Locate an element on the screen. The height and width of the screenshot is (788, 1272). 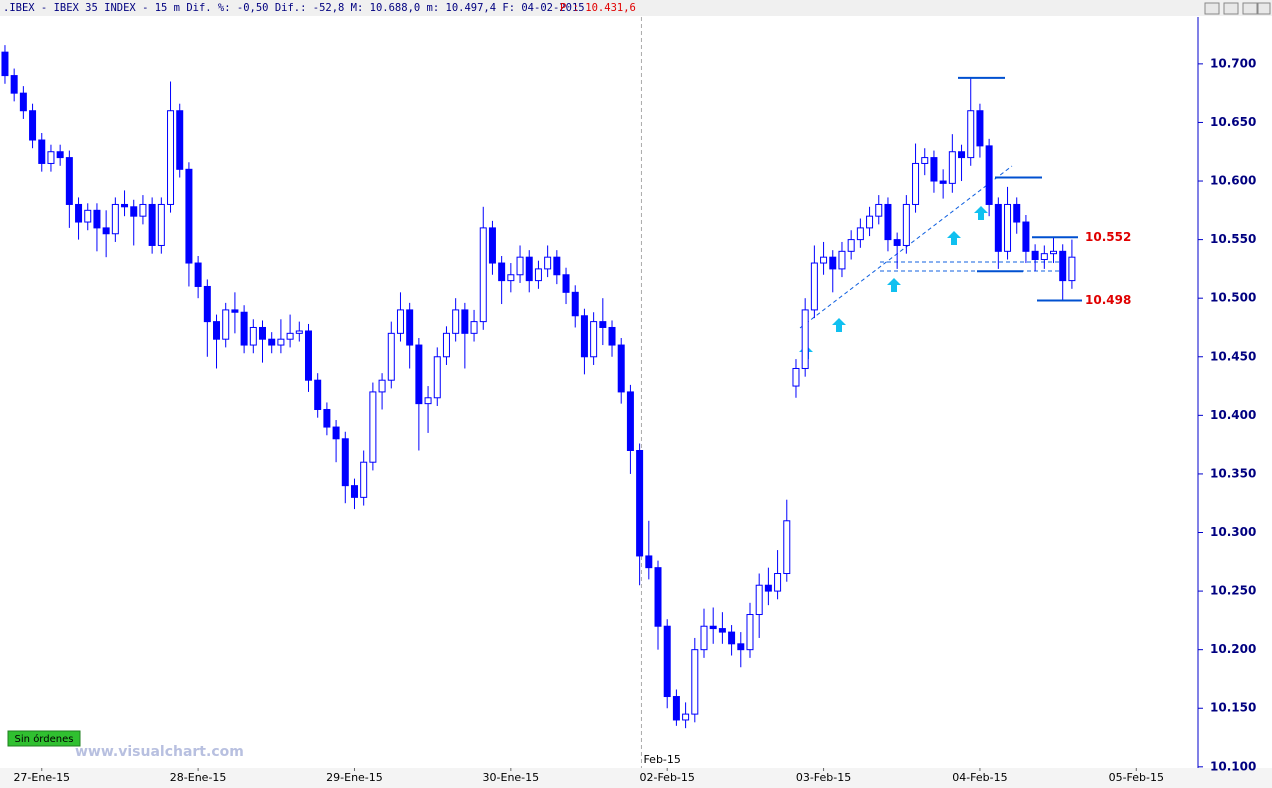
y-tick-label: 10.500 is located at coordinates (1233, 298).